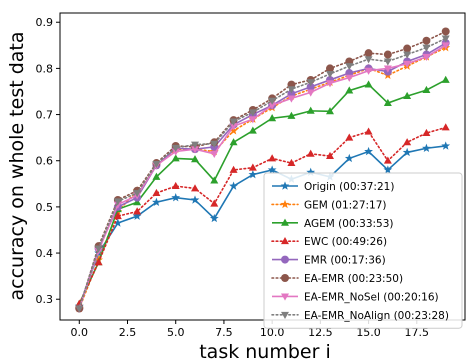 The image size is (468, 362). I want to click on legend-label: Origin (00:37:21), so click(349, 187).